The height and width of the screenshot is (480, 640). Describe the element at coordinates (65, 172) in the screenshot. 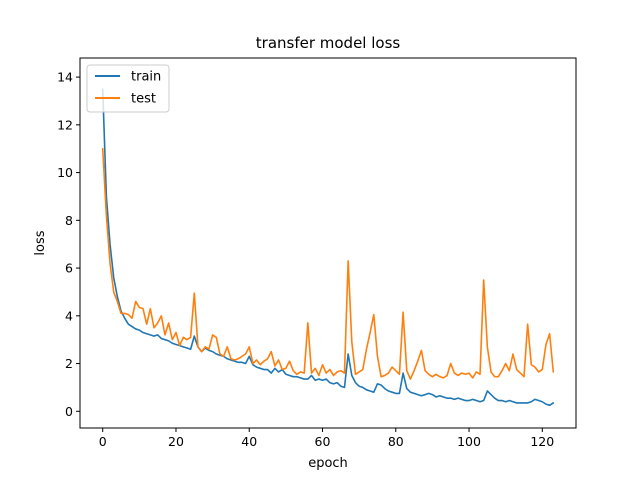

I see `y-tick-label: 10` at that location.